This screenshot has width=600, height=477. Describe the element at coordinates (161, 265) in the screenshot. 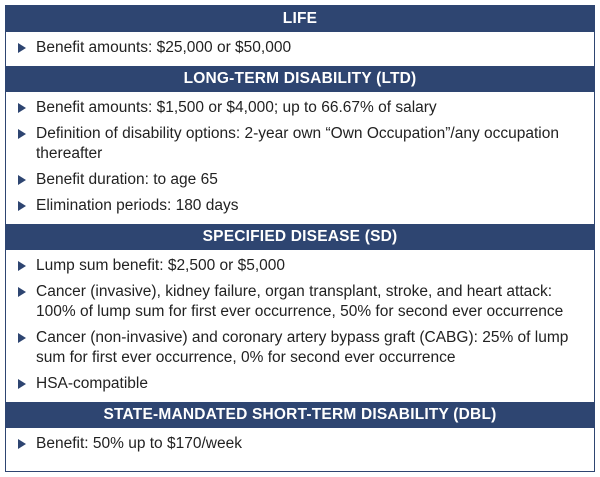

I see `list-item-text: Lump sum benefit: $2,500 or $5,000` at that location.